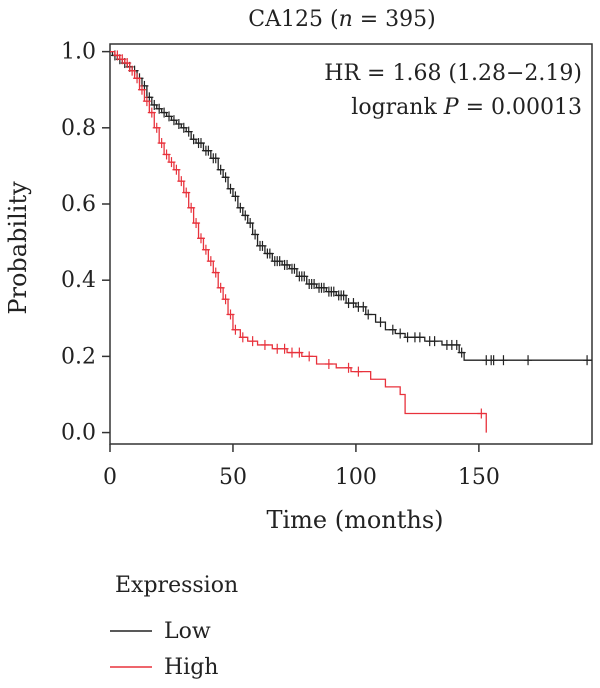 This screenshot has width=600, height=688. Describe the element at coordinates (78, 128) in the screenshot. I see `y-tick-label: 0.8` at that location.